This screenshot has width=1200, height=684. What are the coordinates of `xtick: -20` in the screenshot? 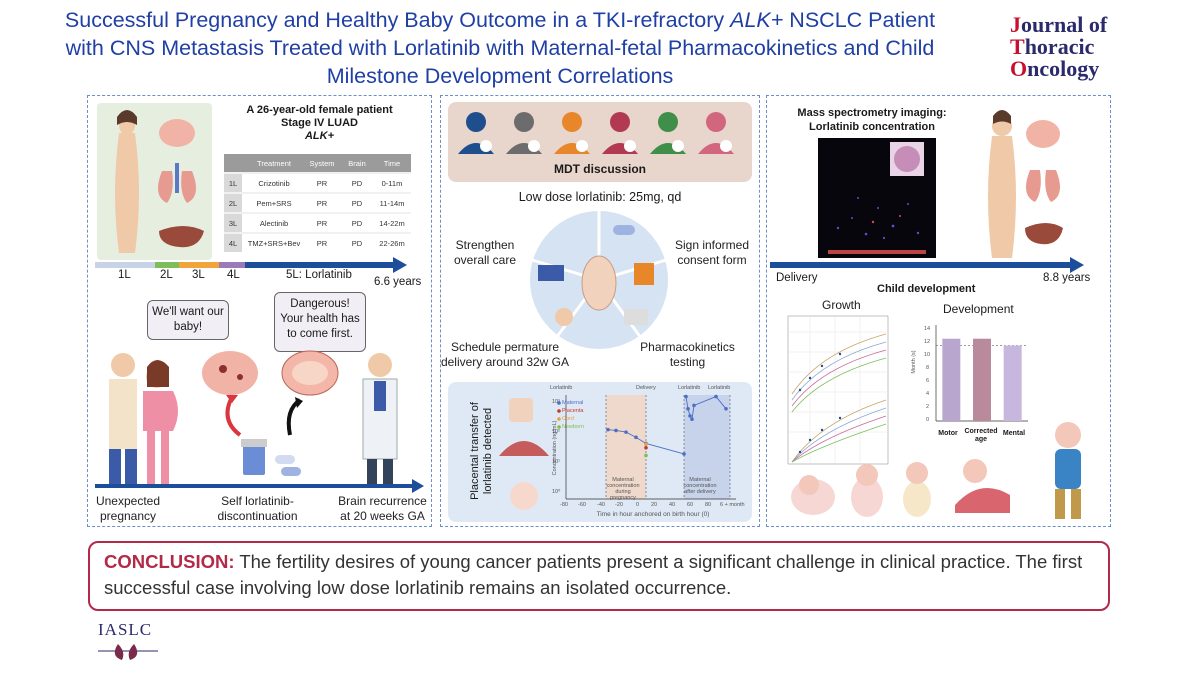 It's located at (619, 505).